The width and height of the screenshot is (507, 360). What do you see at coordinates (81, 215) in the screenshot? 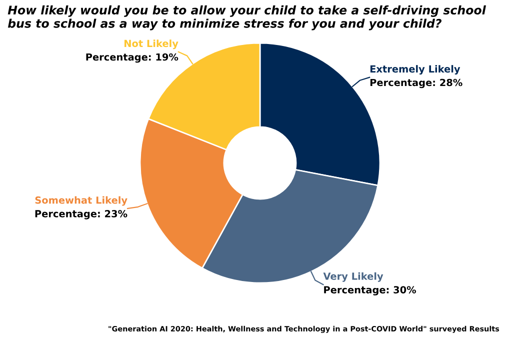
I see `data-label: Percentage: 23%` at bounding box center [81, 215].